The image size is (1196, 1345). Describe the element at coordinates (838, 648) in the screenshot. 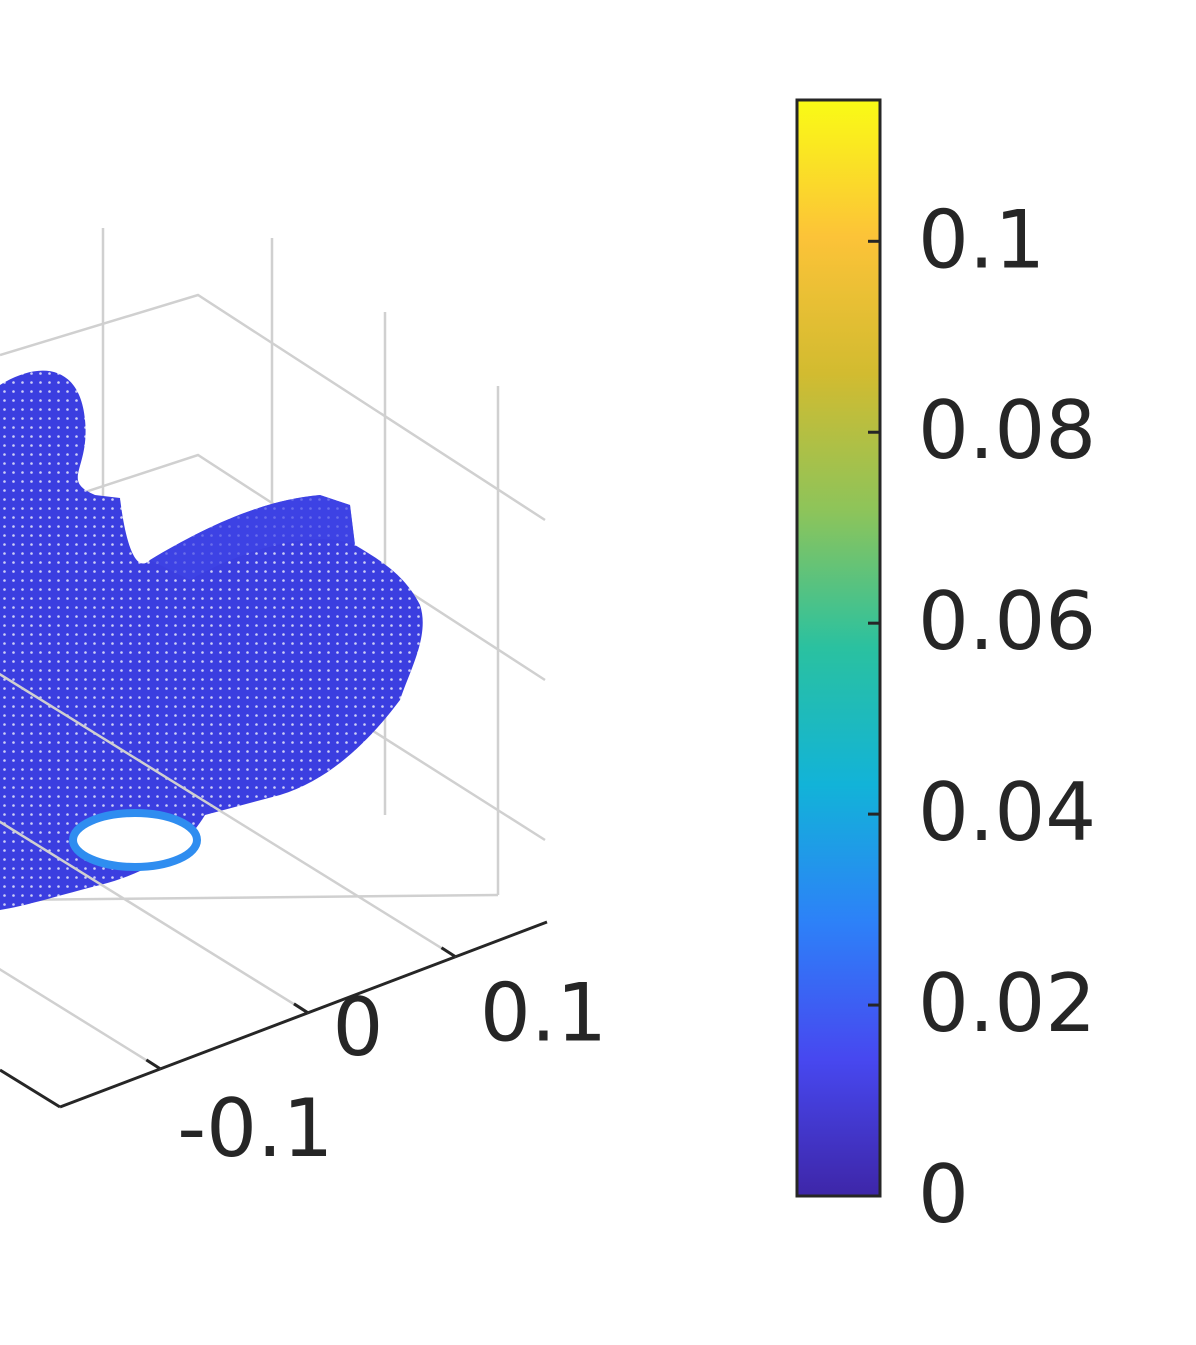

I see `colorbar` at that location.